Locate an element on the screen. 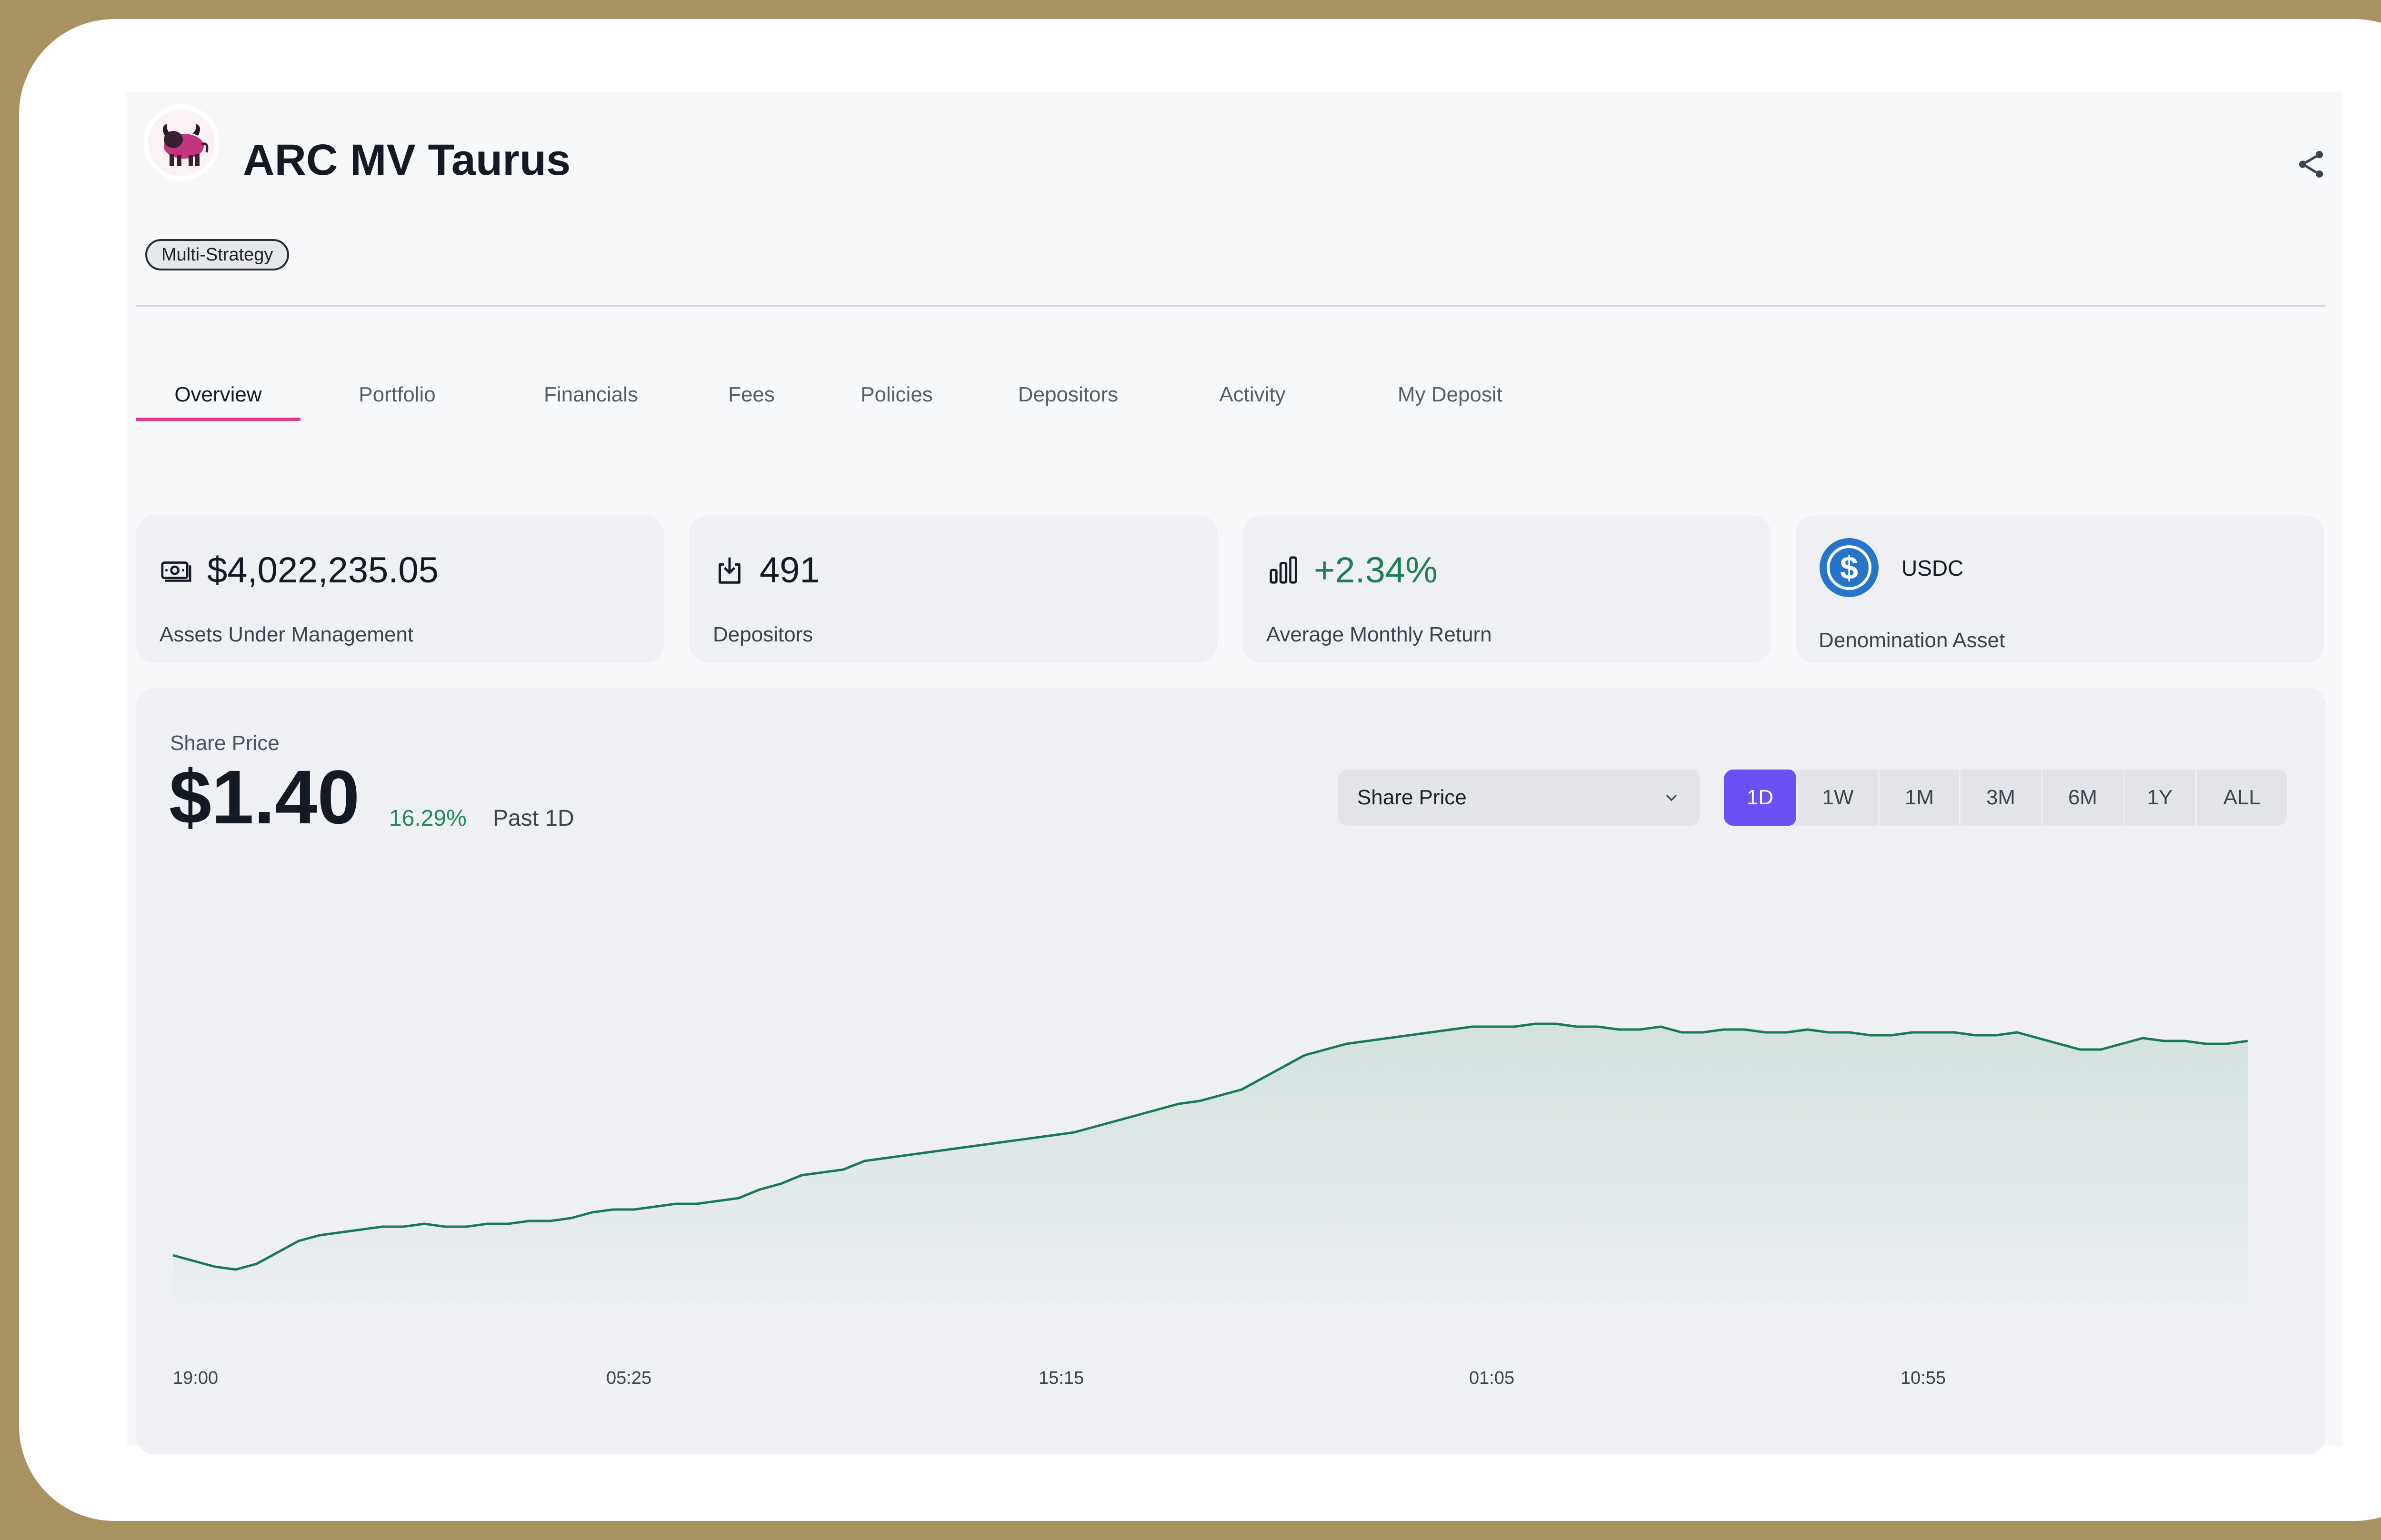 This screenshot has height=1540, width=2381. depositors-card: 491 Depositors is located at coordinates (953, 589).